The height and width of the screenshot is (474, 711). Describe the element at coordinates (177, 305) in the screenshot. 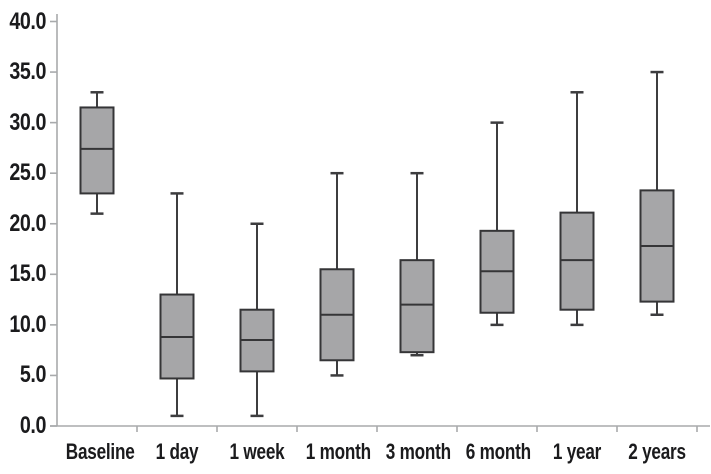

I see `box-group-1-day` at that location.